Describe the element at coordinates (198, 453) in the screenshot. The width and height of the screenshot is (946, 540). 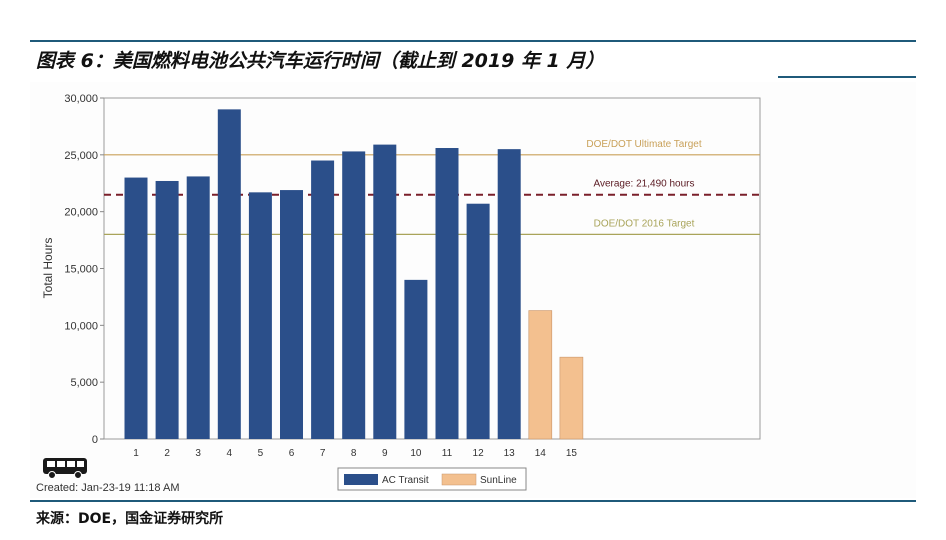
I see `x-tick-label: 3` at that location.